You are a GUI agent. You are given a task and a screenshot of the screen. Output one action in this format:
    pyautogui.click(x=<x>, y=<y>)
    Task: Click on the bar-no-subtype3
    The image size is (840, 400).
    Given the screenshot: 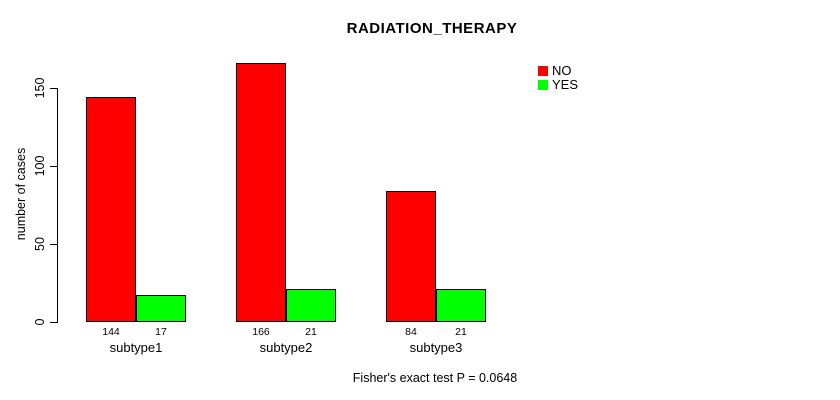 What is the action you would take?
    pyautogui.click(x=411, y=256)
    